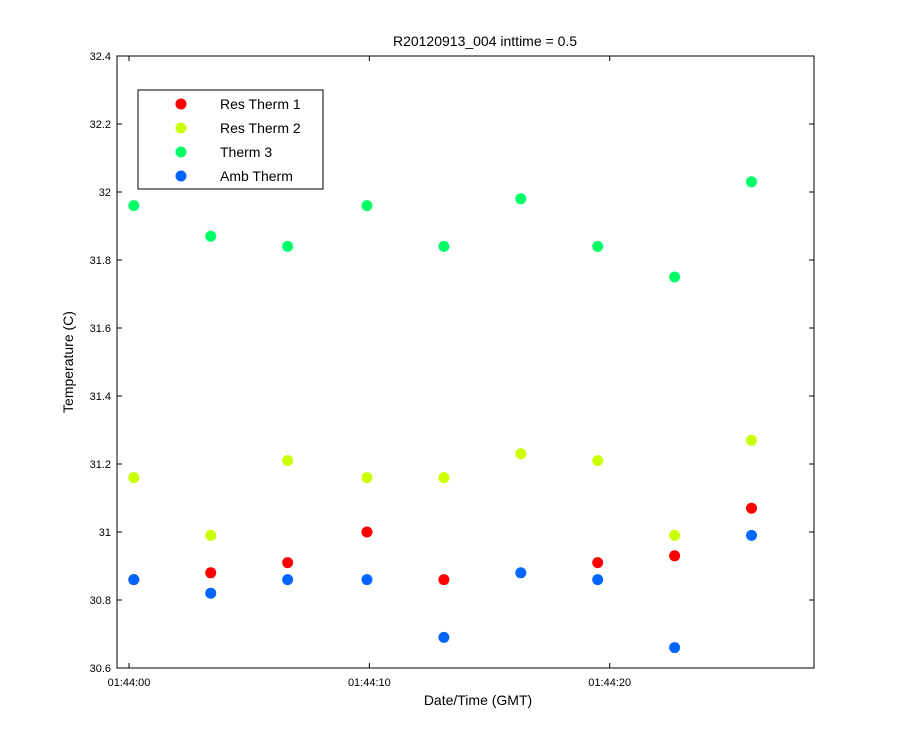  Describe the element at coordinates (100, 125) in the screenshot. I see `y-tick-label: 32.2` at that location.